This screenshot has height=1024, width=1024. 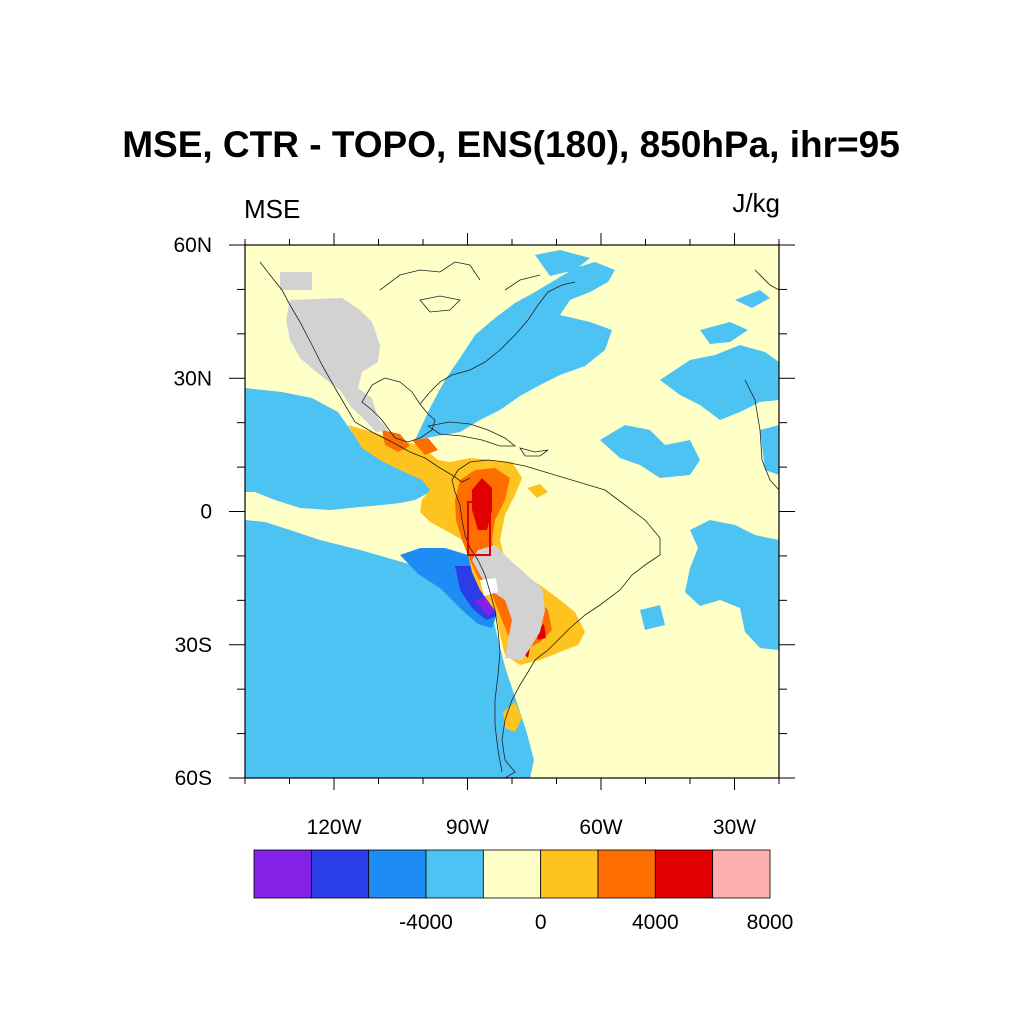 I want to click on x-tick-label: 90W, so click(x=467, y=827).